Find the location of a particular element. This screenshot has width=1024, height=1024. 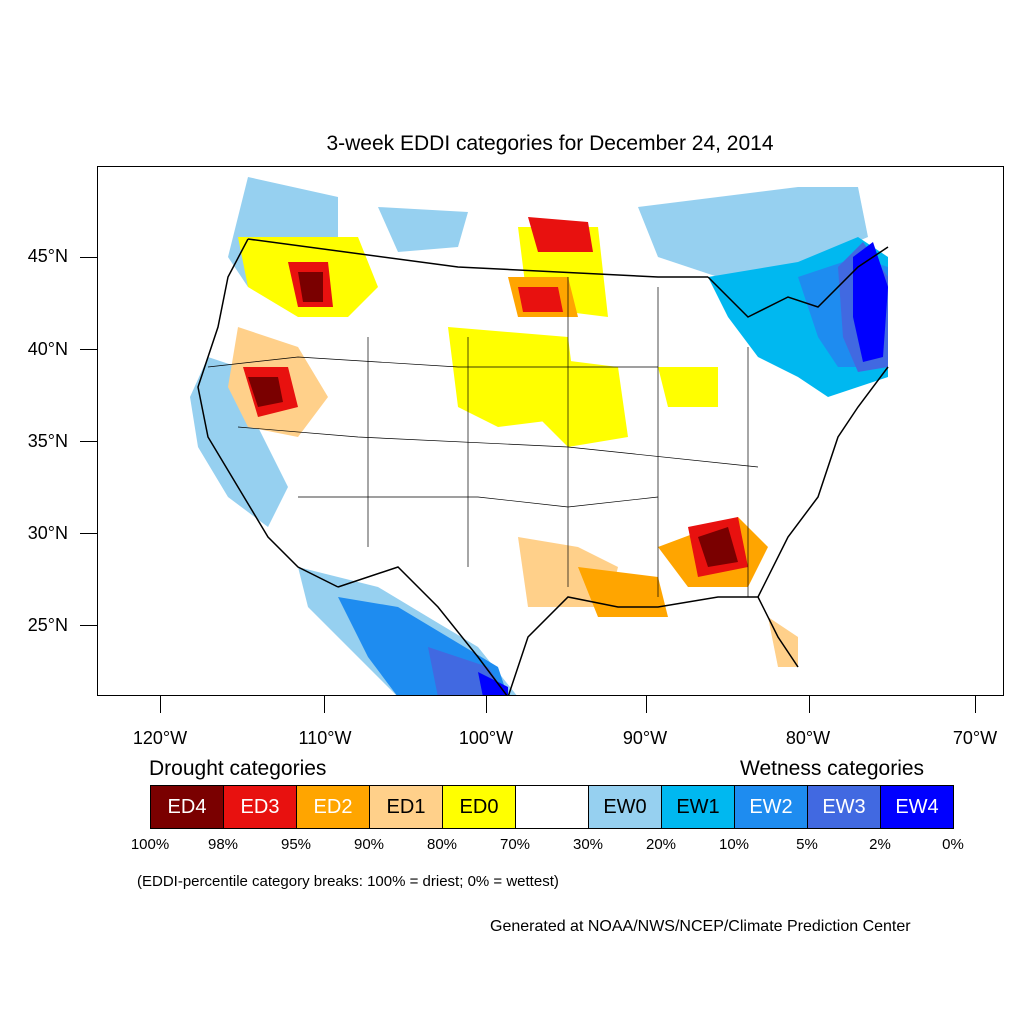

wetness-legend-title: Wetness categories is located at coordinates (832, 768).